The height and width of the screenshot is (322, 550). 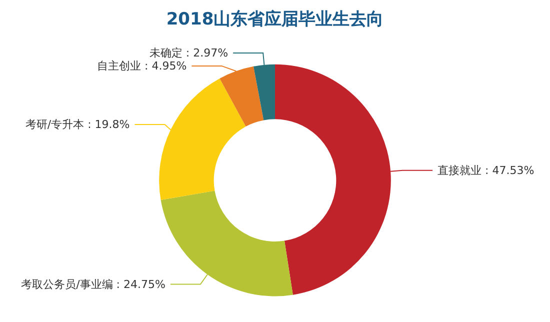 What do you see at coordinates (486, 170) in the screenshot?
I see `slice-label: 直接就业 : 47.53%` at bounding box center [486, 170].